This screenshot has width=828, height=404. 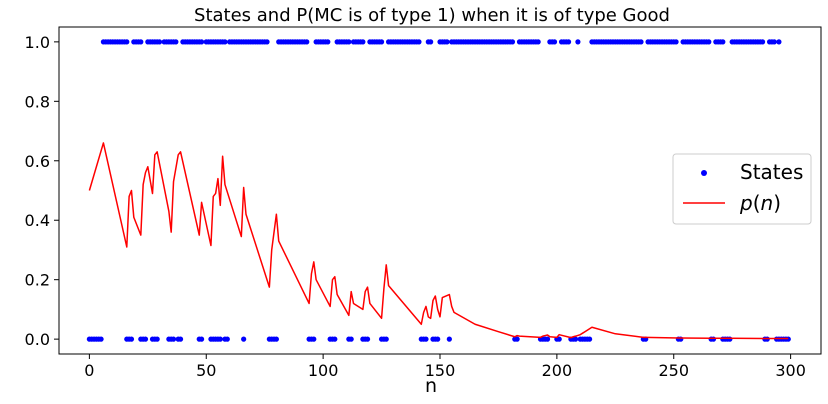 I want to click on legend-box, so click(x=742, y=189).